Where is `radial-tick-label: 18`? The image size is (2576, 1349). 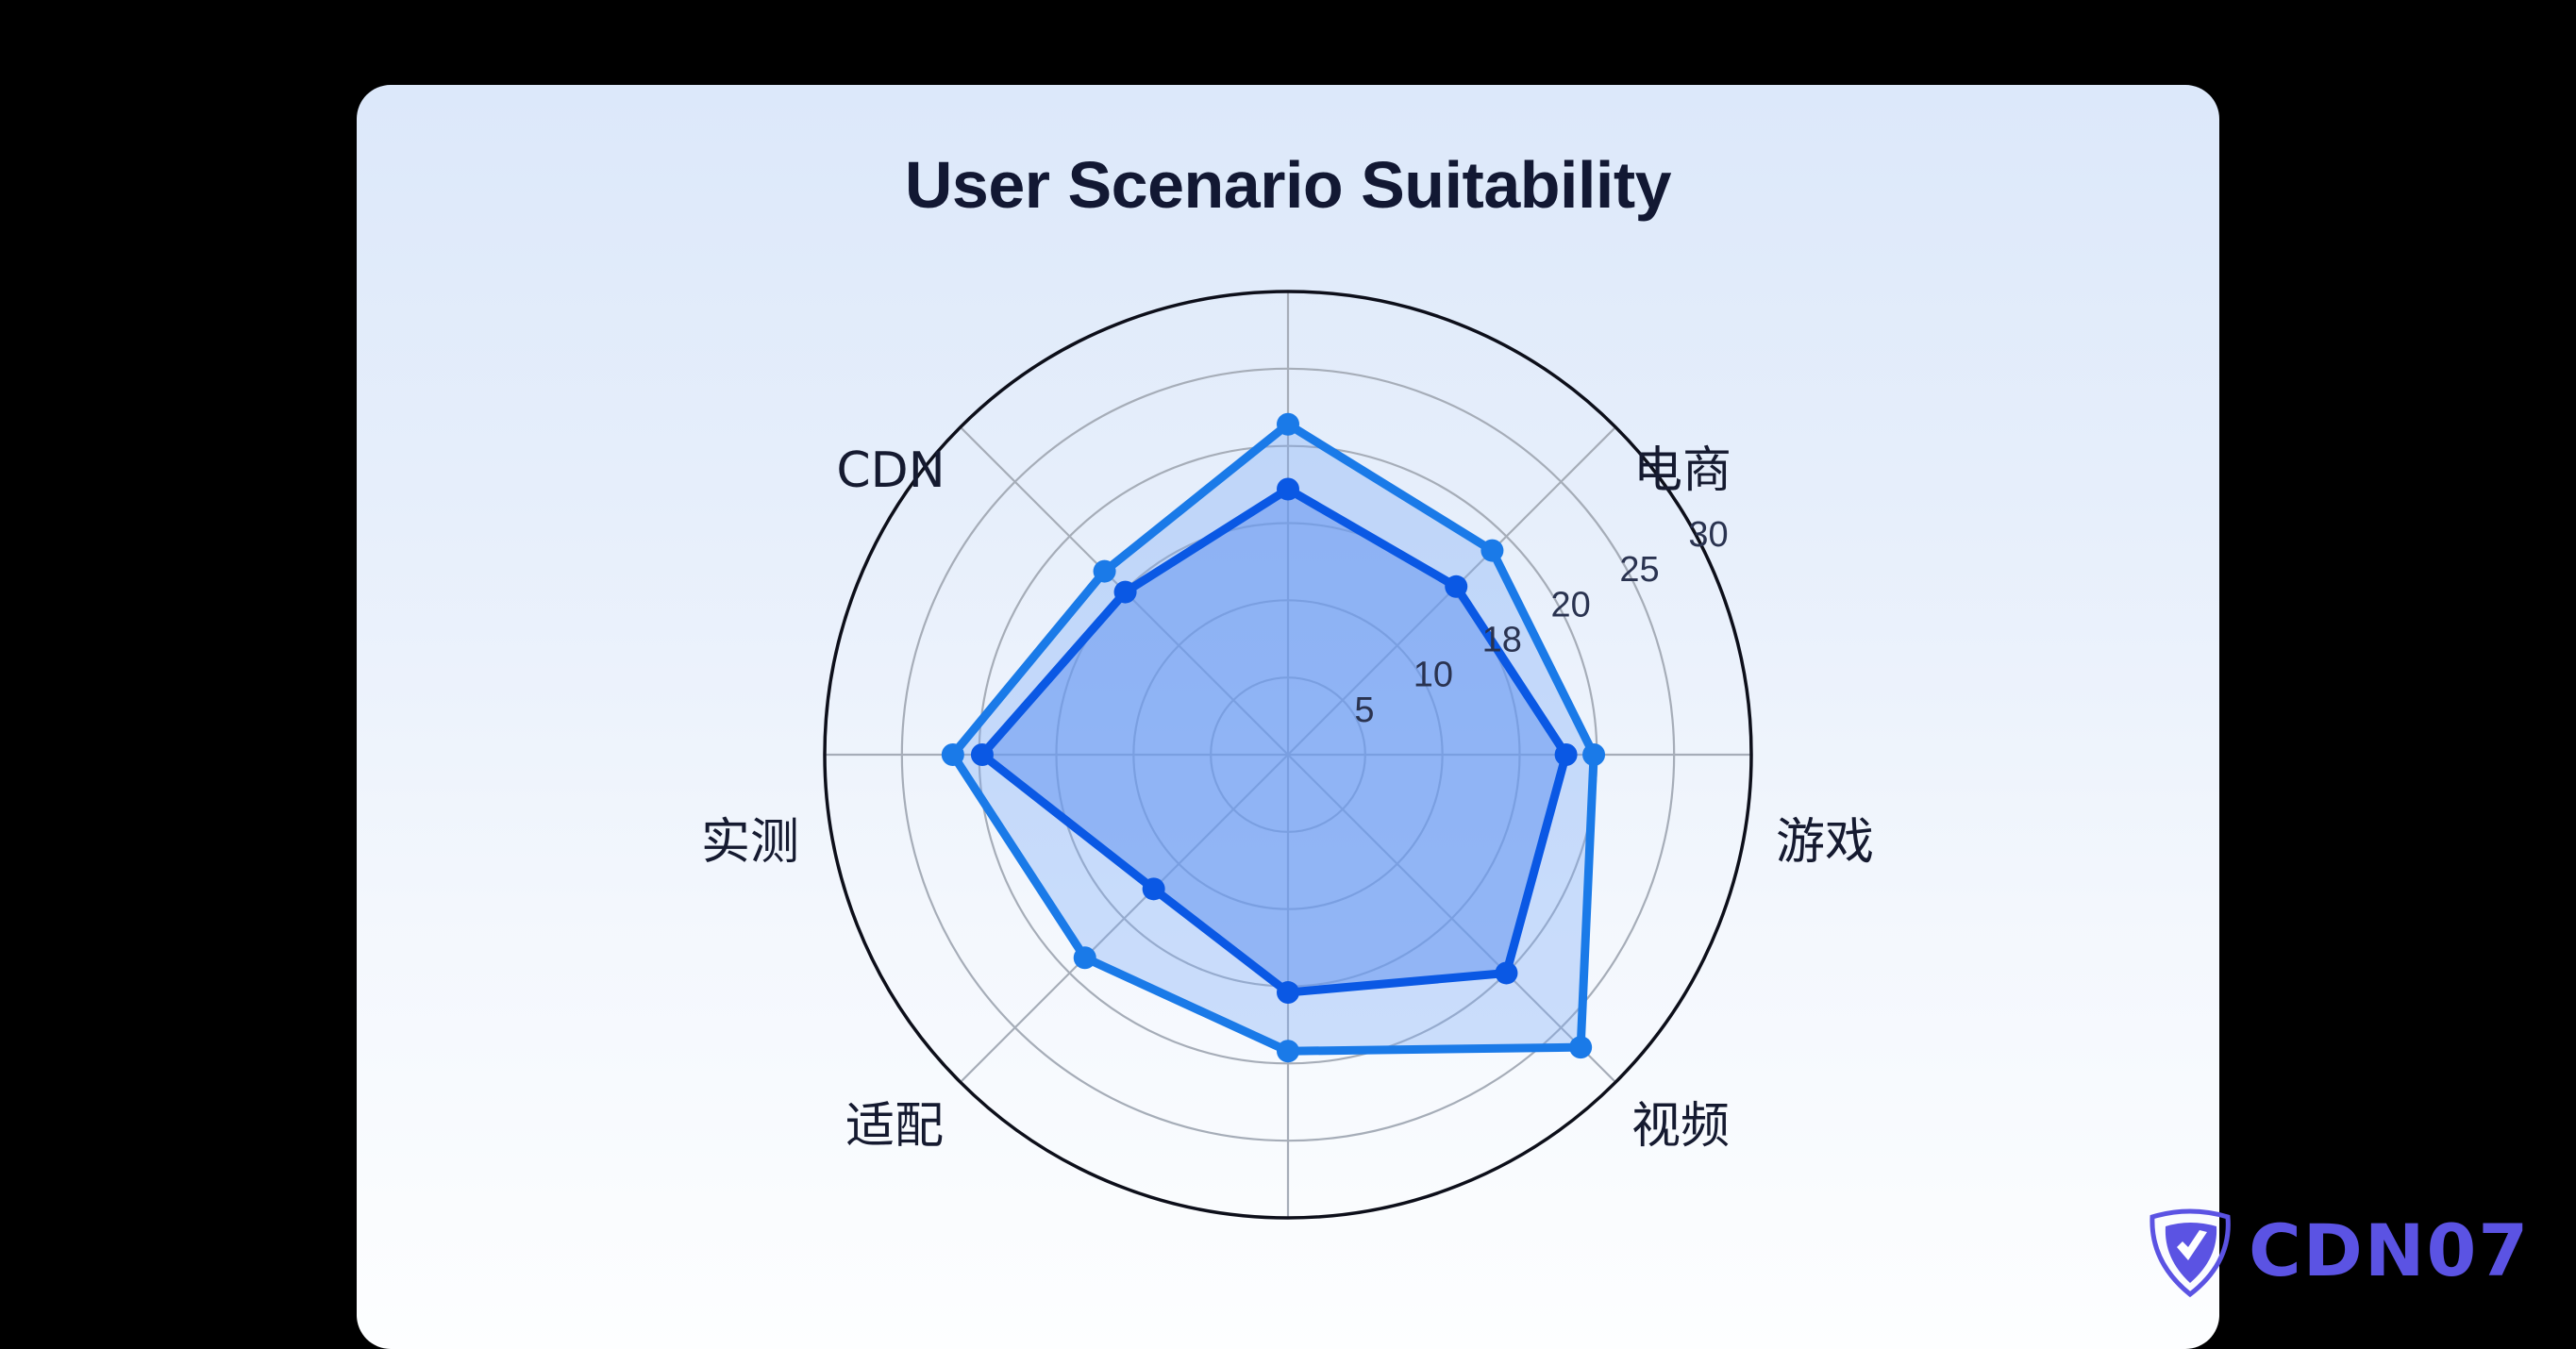
radial-tick-label: 18 is located at coordinates (1502, 640).